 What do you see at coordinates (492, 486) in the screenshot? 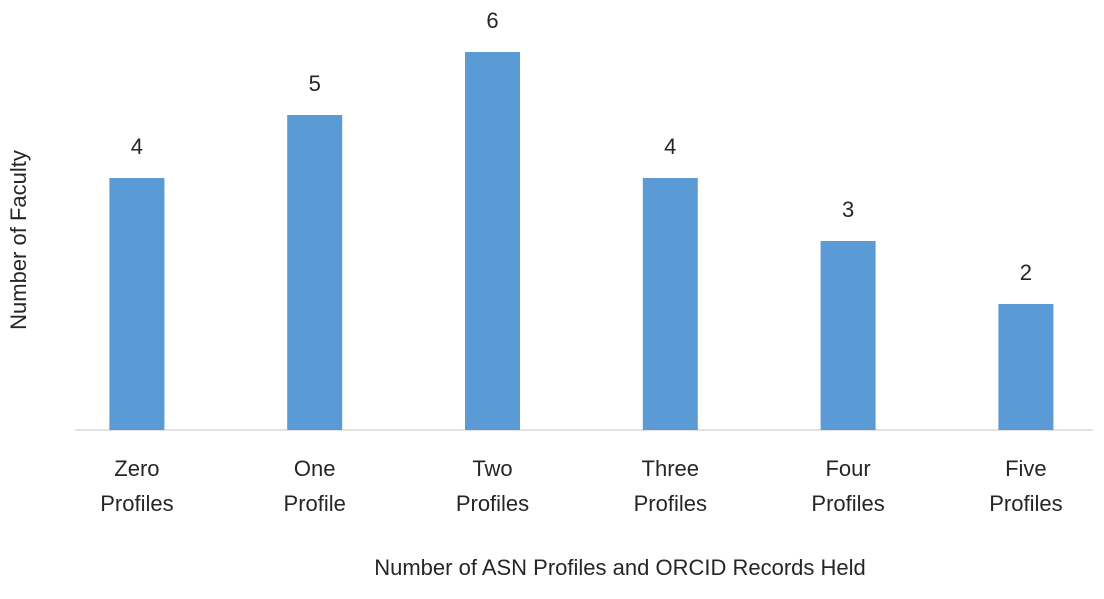
I see `x-tick-label: Two Profiles` at bounding box center [492, 486].